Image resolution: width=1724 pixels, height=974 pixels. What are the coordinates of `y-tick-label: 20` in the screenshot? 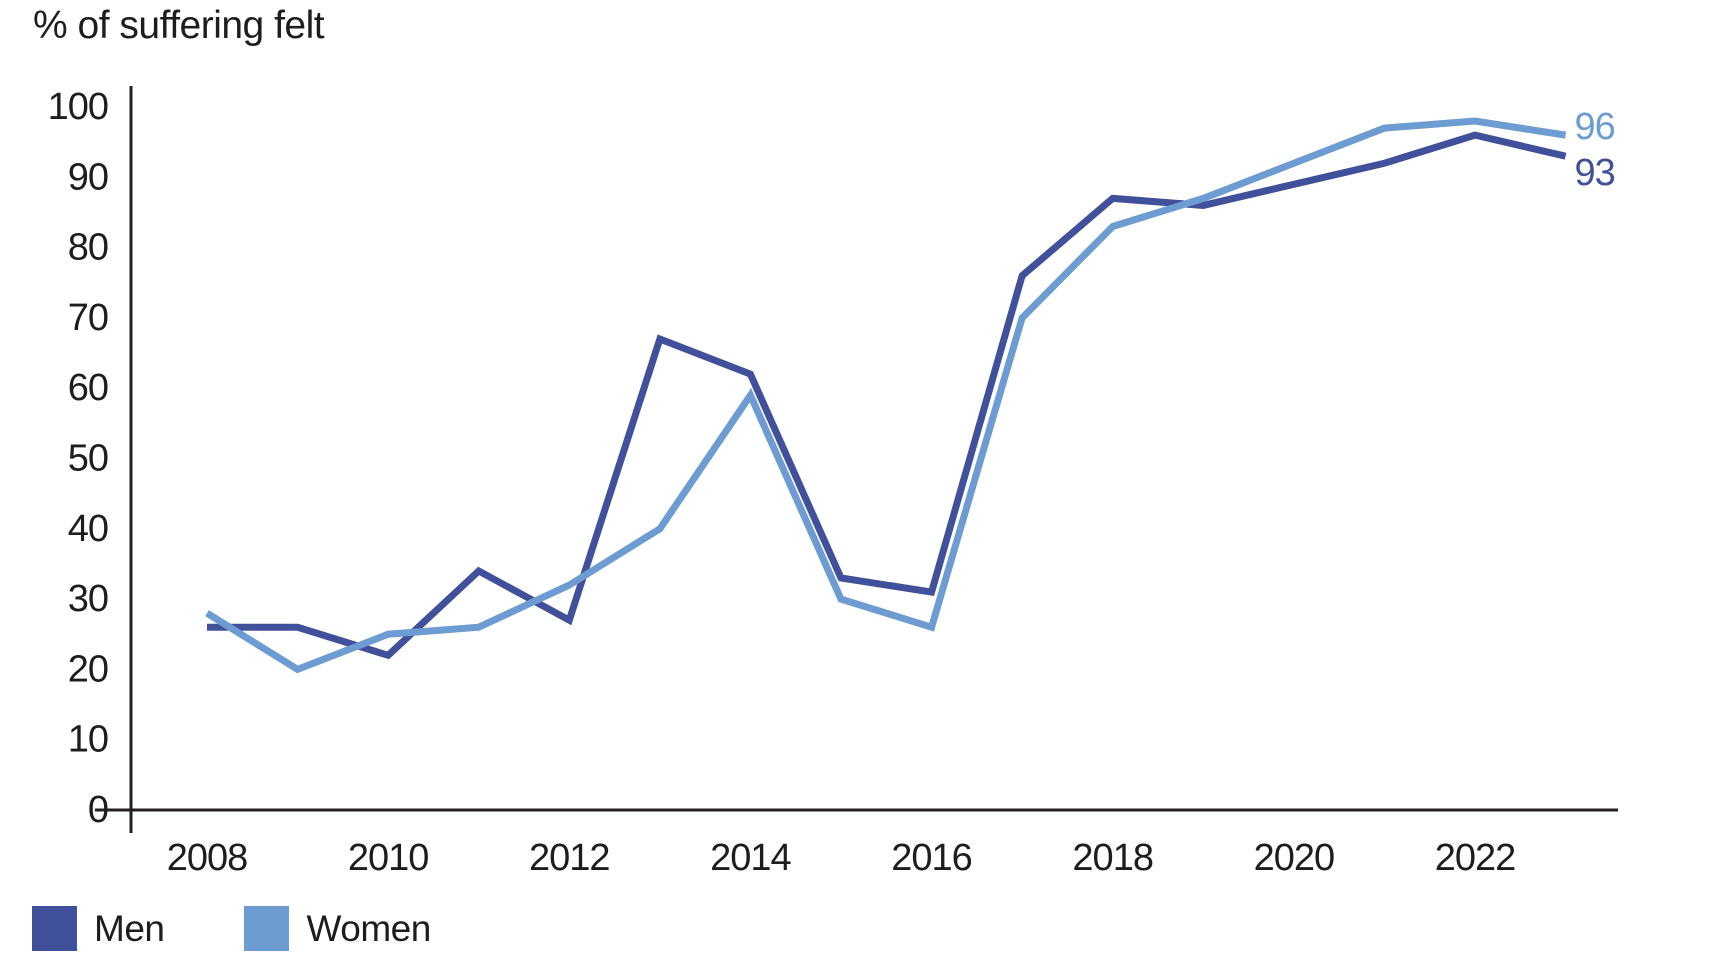 It's located at (88, 669).